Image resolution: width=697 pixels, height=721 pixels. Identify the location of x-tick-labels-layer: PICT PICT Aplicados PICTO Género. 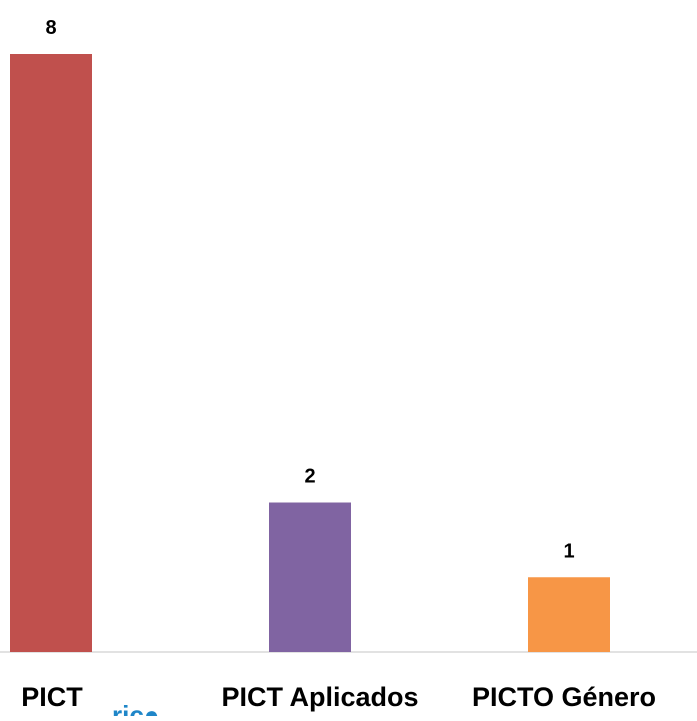
(338, 697).